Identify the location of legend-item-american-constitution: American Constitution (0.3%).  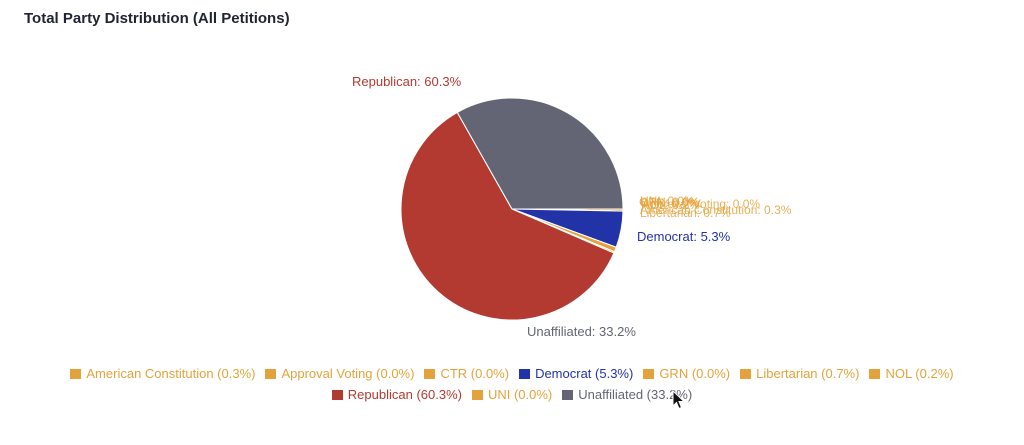
(162, 373).